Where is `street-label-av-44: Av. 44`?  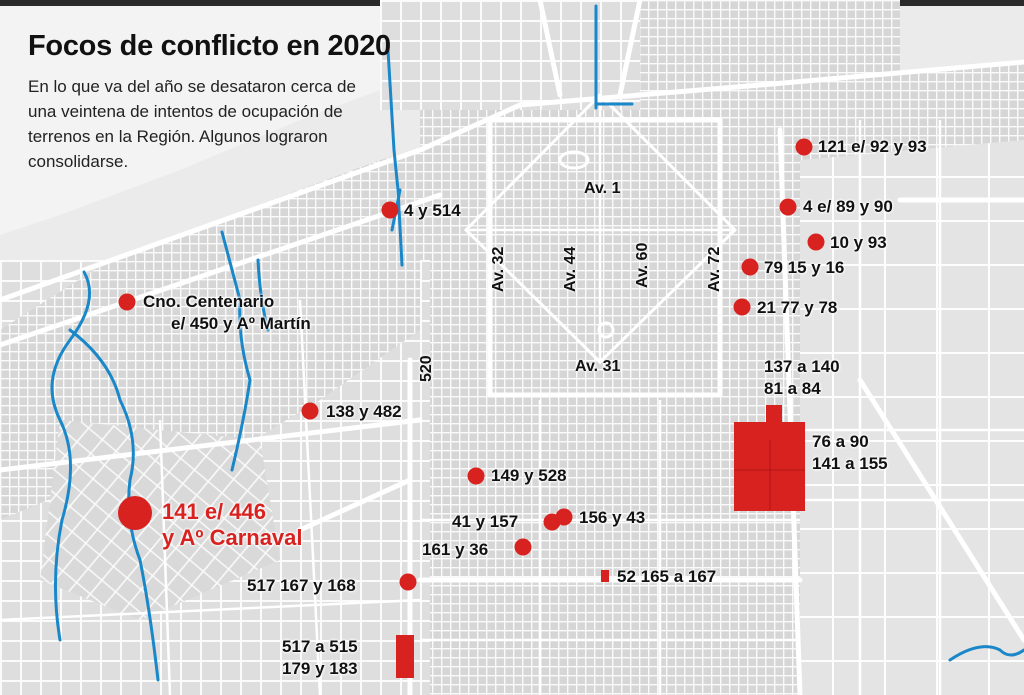
street-label-av-44: Av. 44 is located at coordinates (570, 269).